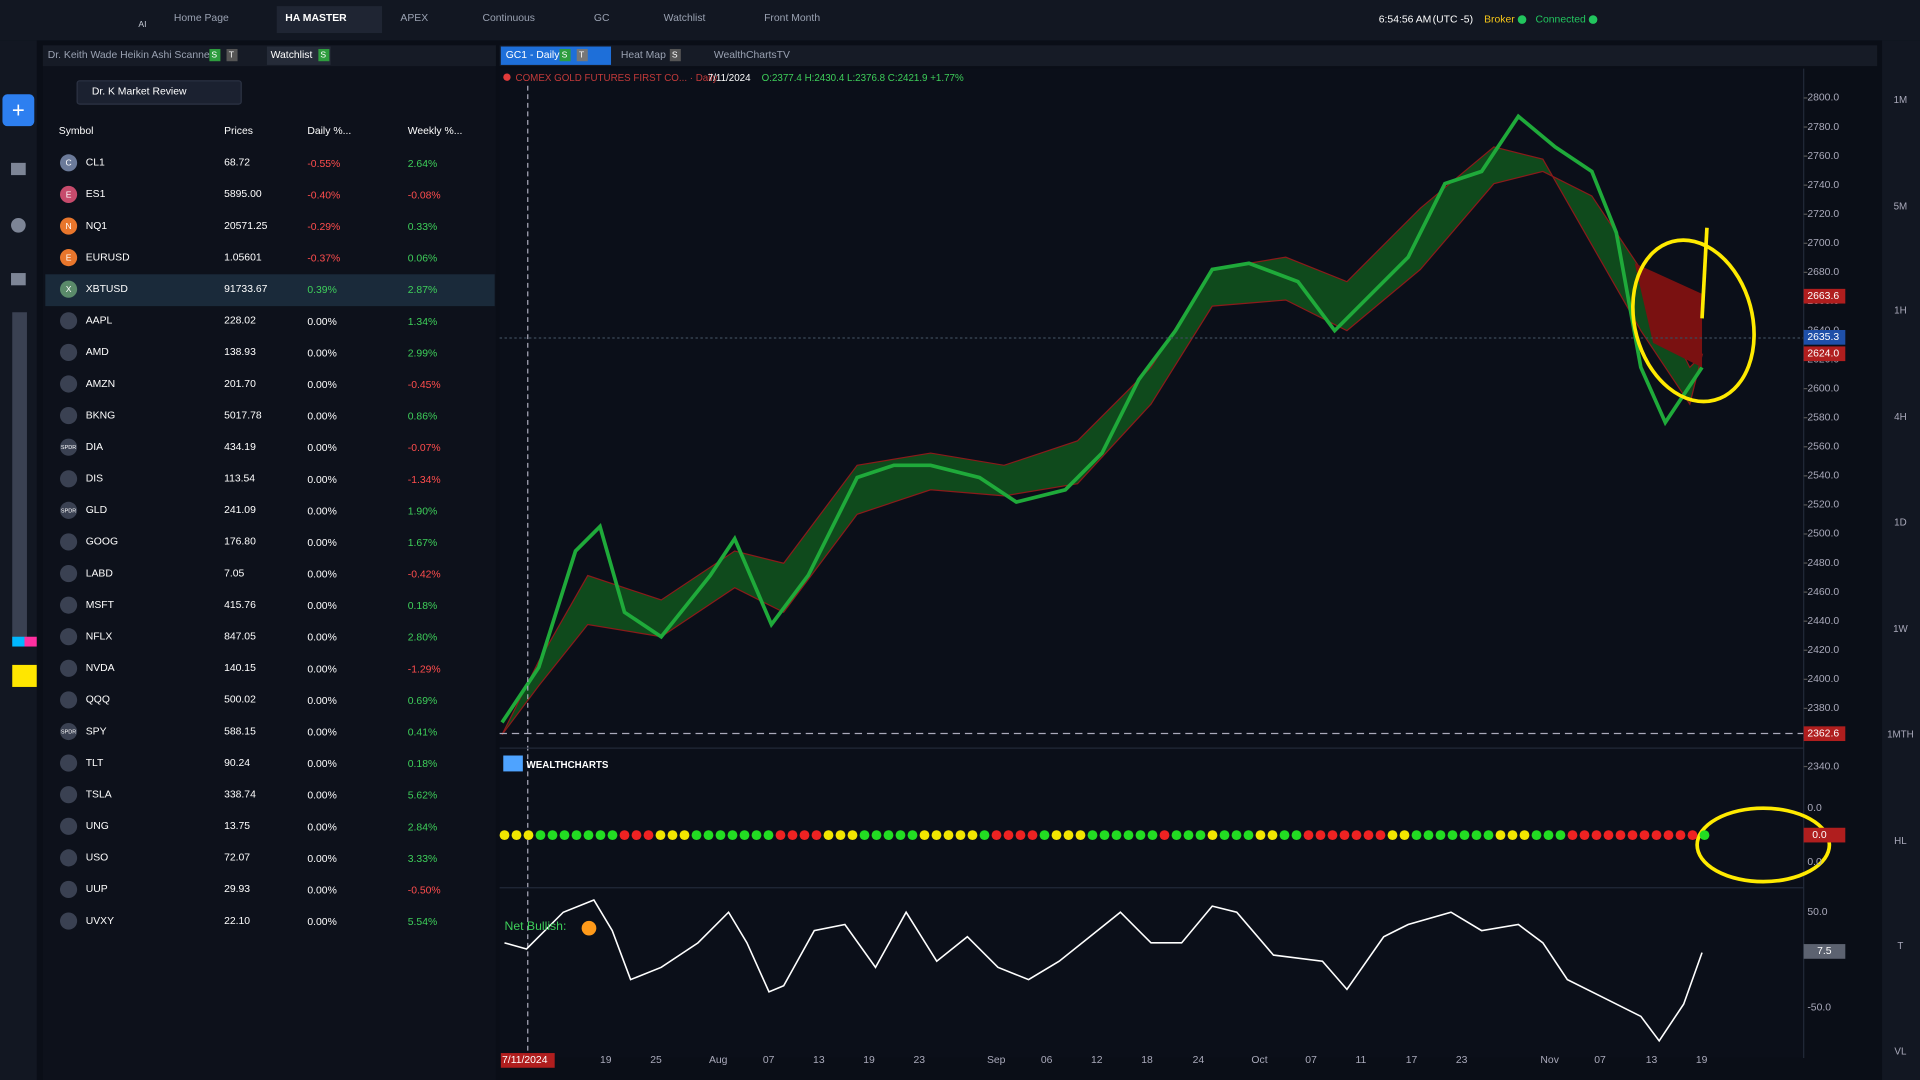 This screenshot has height=1080, width=1920. What do you see at coordinates (1901, 560) in the screenshot?
I see `right-toolbar` at bounding box center [1901, 560].